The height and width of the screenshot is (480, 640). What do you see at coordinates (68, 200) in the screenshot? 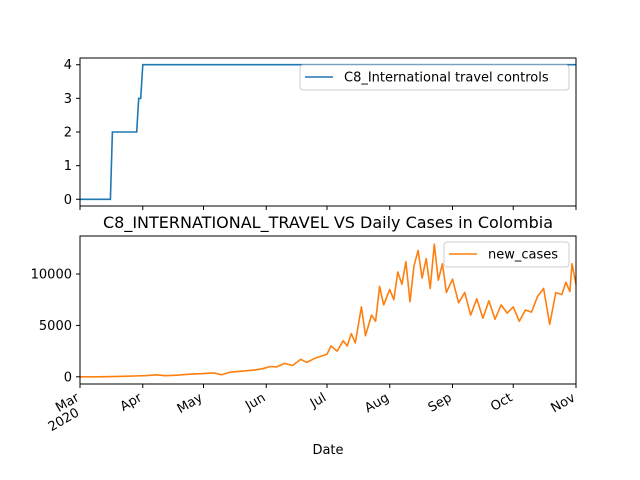
I see `top-ytick-label: 0` at bounding box center [68, 200].